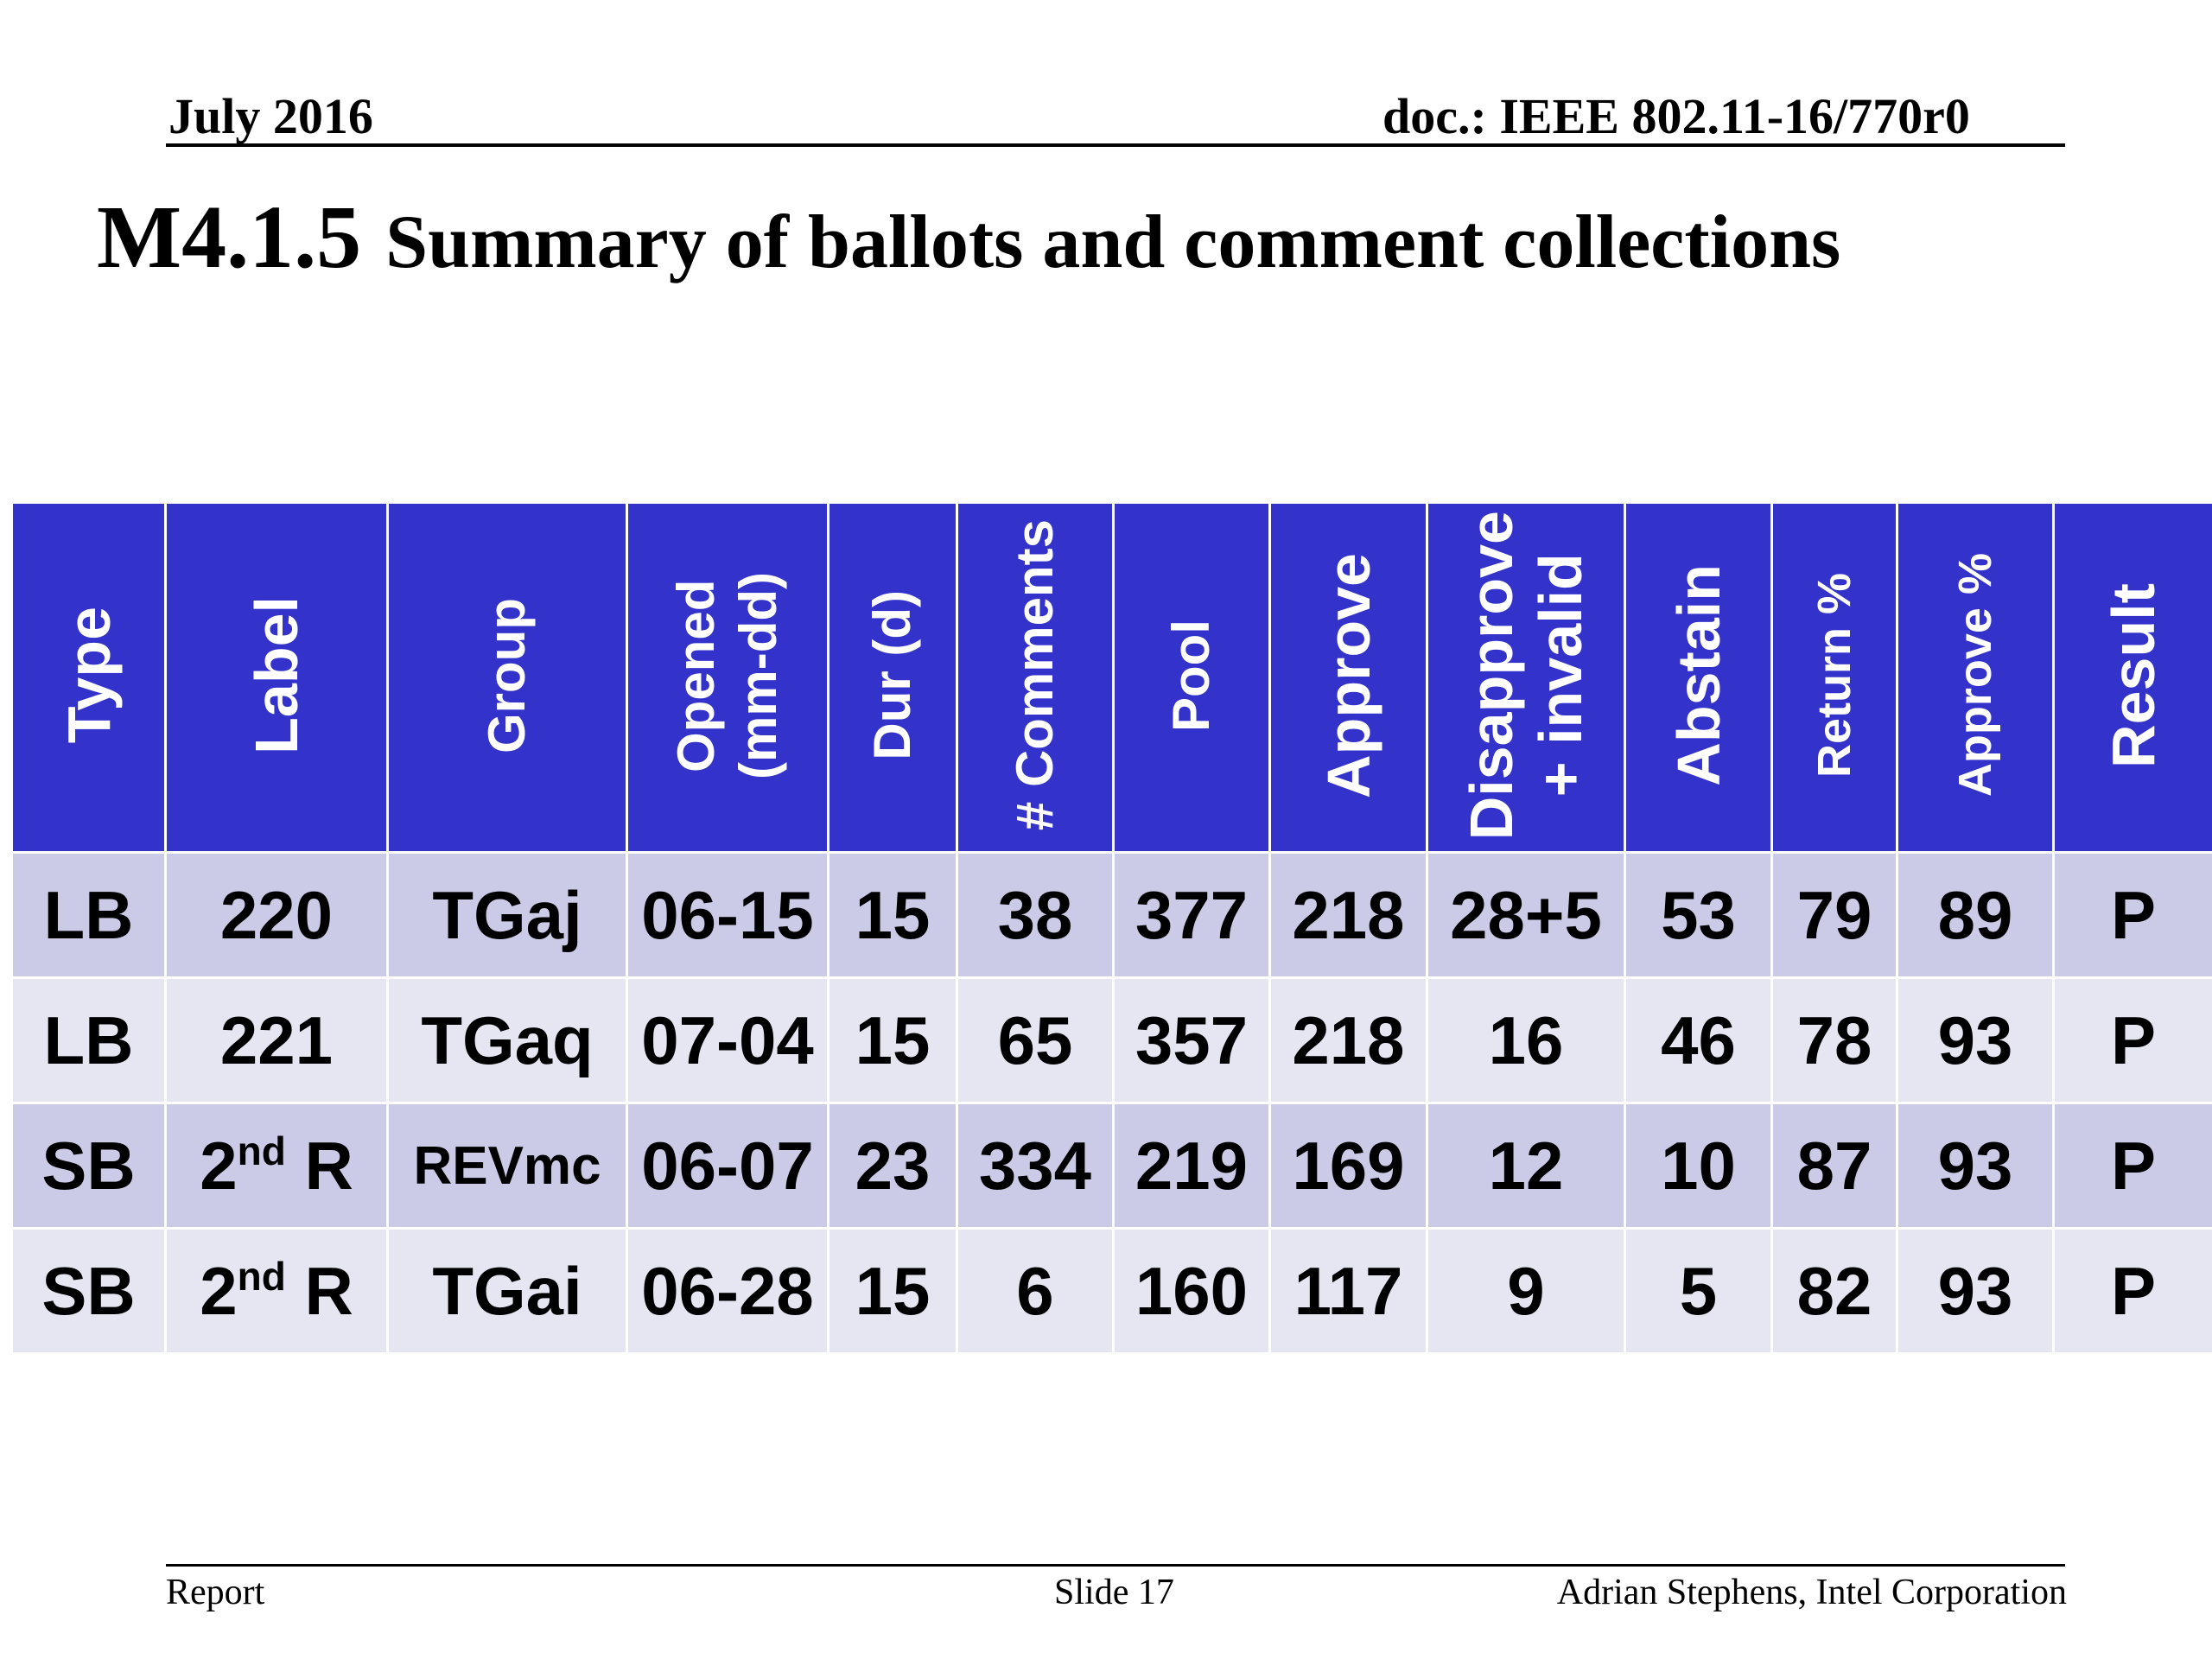 This screenshot has height=1659, width=2212. What do you see at coordinates (507, 675) in the screenshot?
I see `column-header-label: Group` at bounding box center [507, 675].